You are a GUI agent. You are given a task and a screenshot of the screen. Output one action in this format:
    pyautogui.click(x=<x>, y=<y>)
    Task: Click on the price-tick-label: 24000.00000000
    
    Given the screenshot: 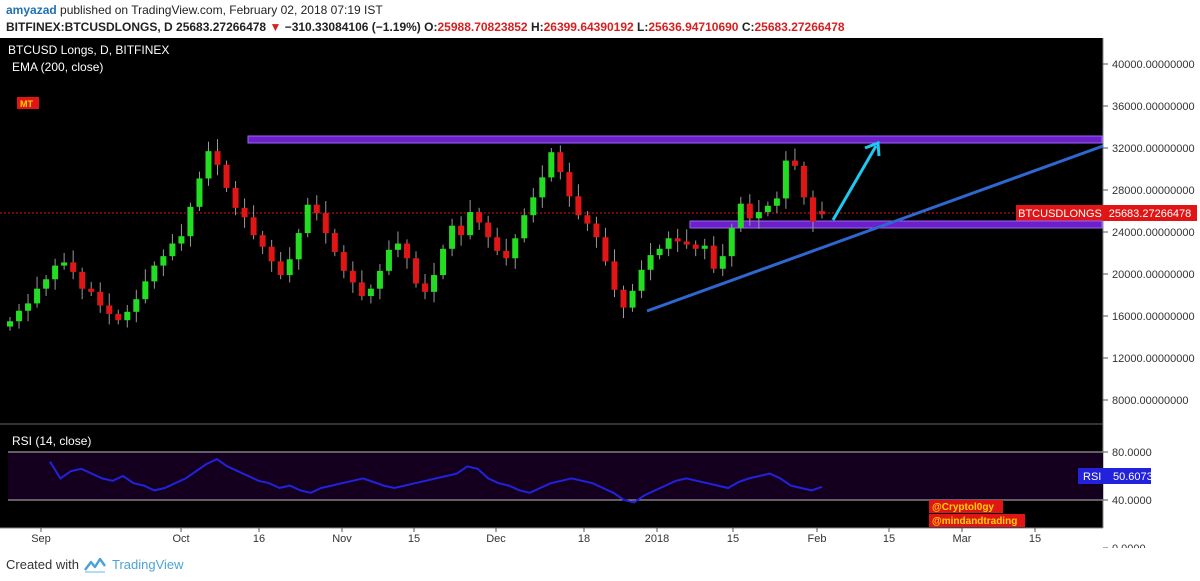 What is the action you would take?
    pyautogui.click(x=1153, y=233)
    